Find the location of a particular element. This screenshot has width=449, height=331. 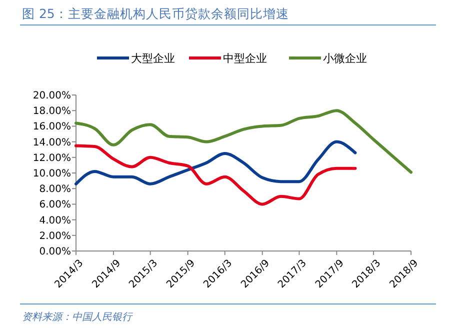

legend-label: 小微企业 is located at coordinates (345, 58).